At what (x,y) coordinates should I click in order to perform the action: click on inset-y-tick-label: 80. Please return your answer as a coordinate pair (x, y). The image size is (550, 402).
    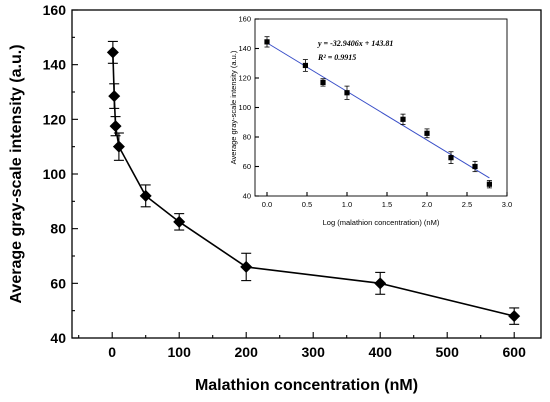
    Looking at the image, I should click on (247, 137).